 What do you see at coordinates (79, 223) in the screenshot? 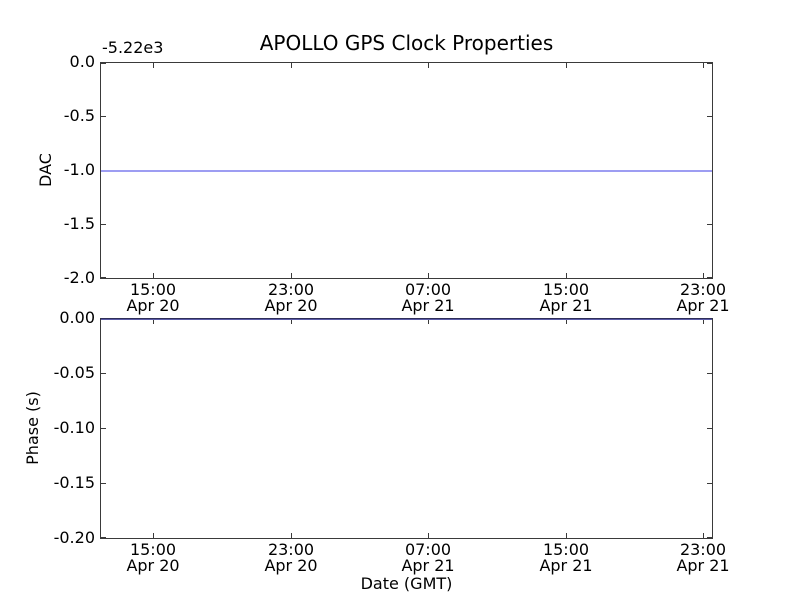
I see `ytick-label: -1.5` at bounding box center [79, 223].